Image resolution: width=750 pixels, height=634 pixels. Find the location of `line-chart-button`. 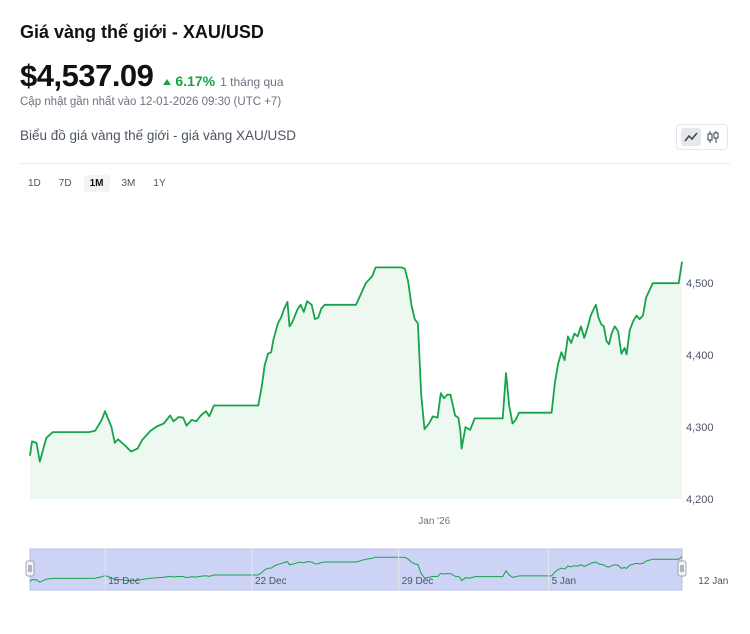

line-chart-button is located at coordinates (691, 137).